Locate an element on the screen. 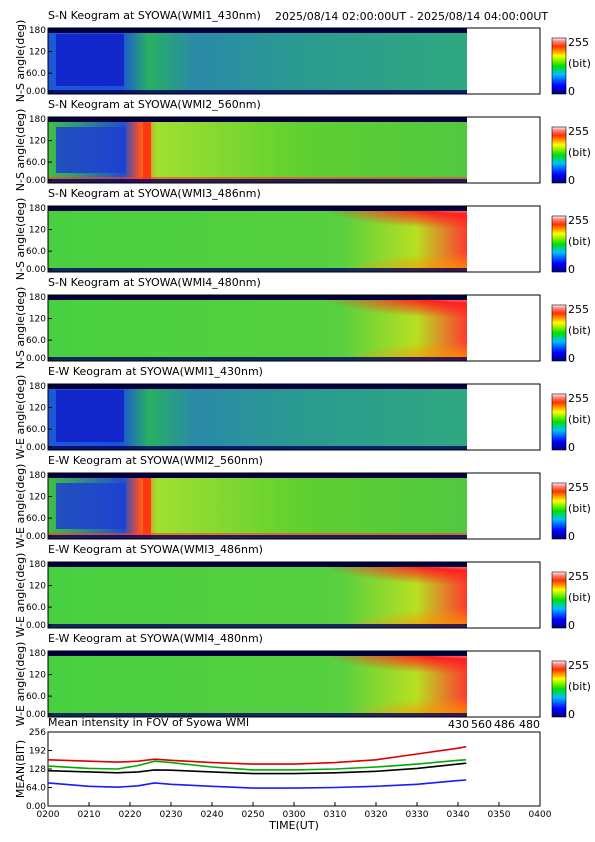  panel-title: S-N Keogram at SYOWA(WMI3_486nm) is located at coordinates (154, 193).